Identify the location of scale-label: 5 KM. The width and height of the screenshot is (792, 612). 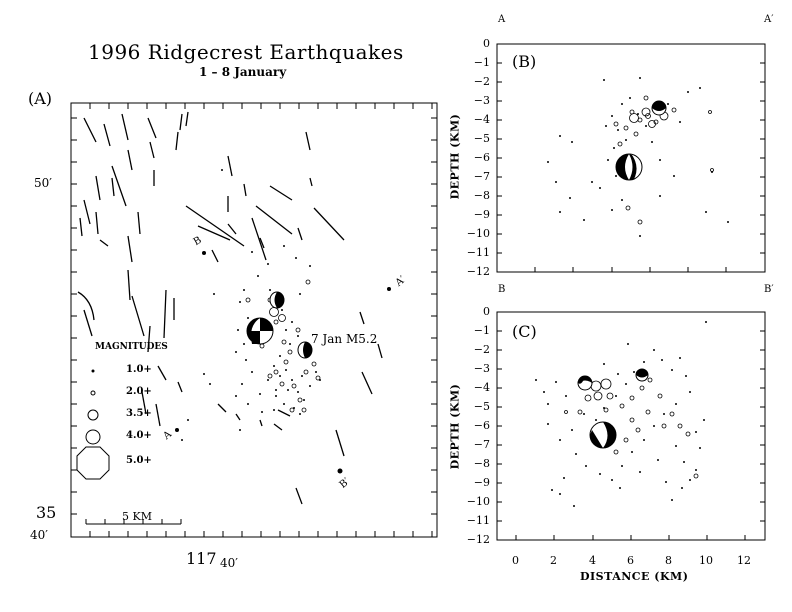
(137, 516).